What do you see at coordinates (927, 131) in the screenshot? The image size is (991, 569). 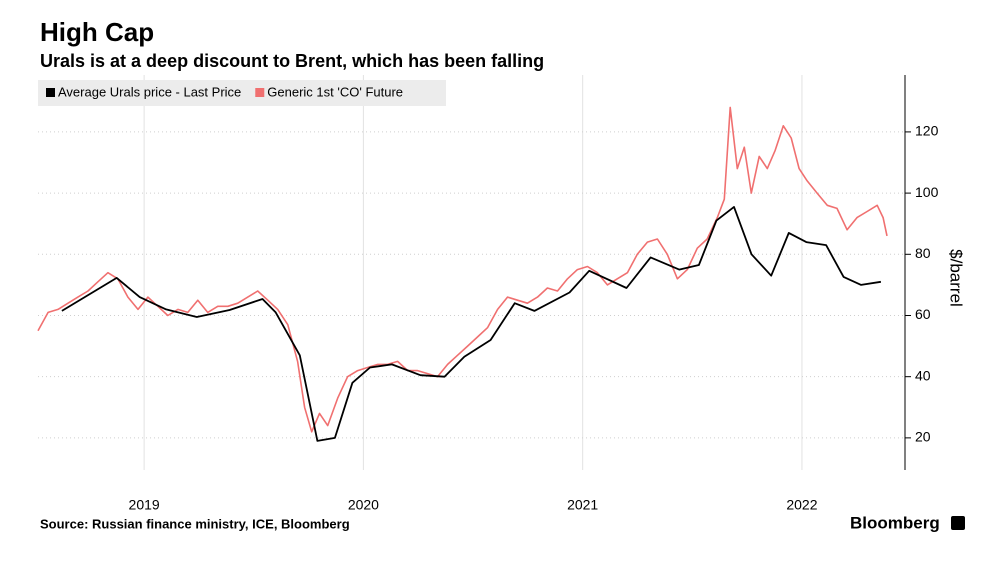 I see `y-tick-label: 120` at bounding box center [927, 131].